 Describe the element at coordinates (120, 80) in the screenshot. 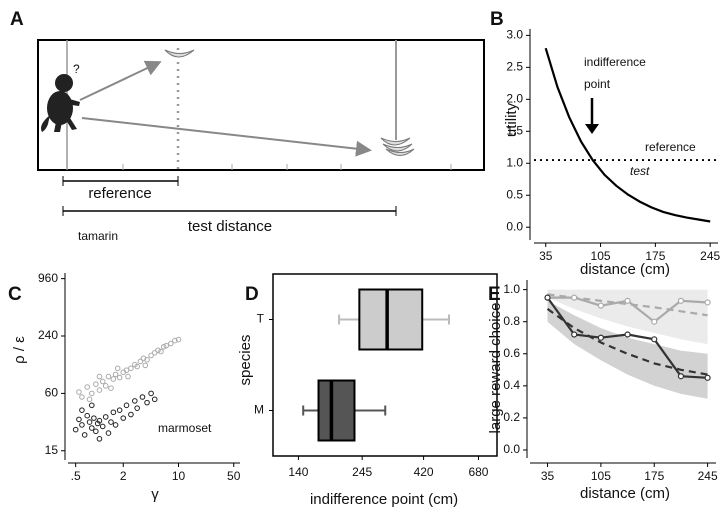

I see `arrow-reference` at that location.